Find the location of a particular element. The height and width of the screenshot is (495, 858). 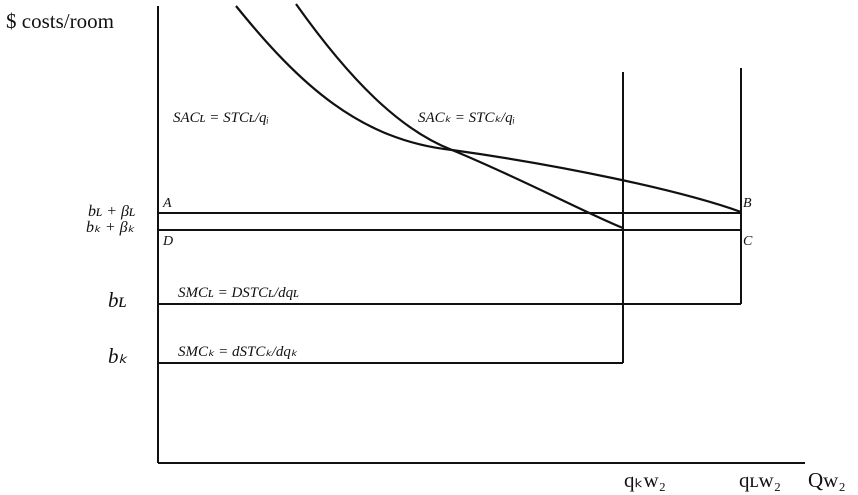

point-d-label: D is located at coordinates (167, 241).